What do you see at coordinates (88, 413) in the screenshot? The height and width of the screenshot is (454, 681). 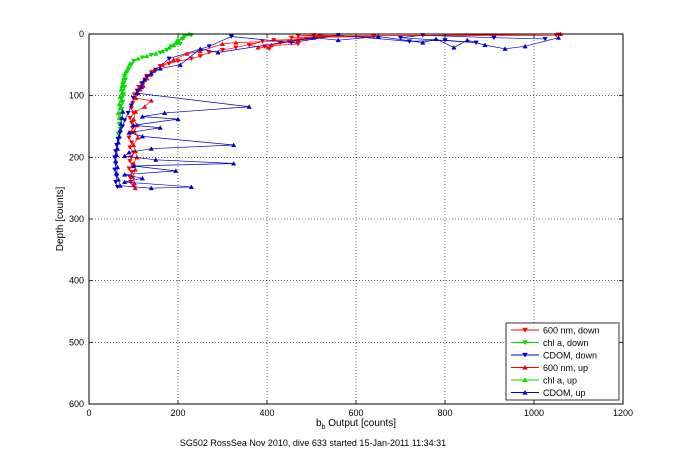 I see `x-tick-label: 0` at bounding box center [88, 413].